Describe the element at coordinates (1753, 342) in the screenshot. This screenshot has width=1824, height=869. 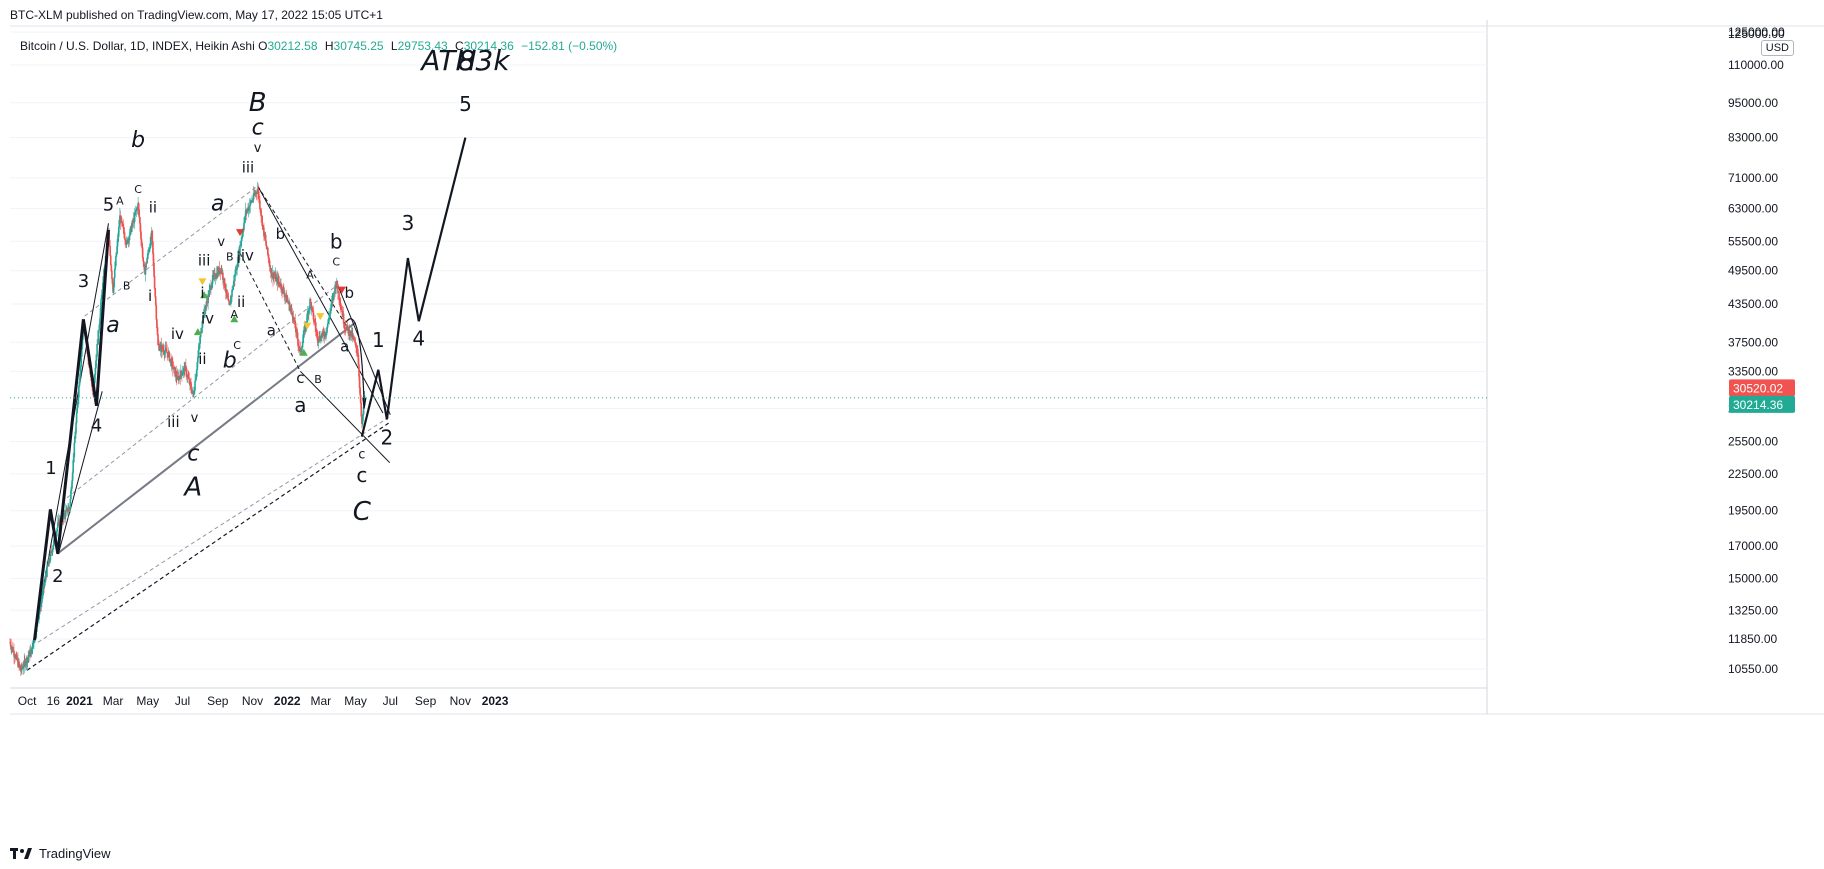
I see `y-tick-label: 37500.00` at that location.